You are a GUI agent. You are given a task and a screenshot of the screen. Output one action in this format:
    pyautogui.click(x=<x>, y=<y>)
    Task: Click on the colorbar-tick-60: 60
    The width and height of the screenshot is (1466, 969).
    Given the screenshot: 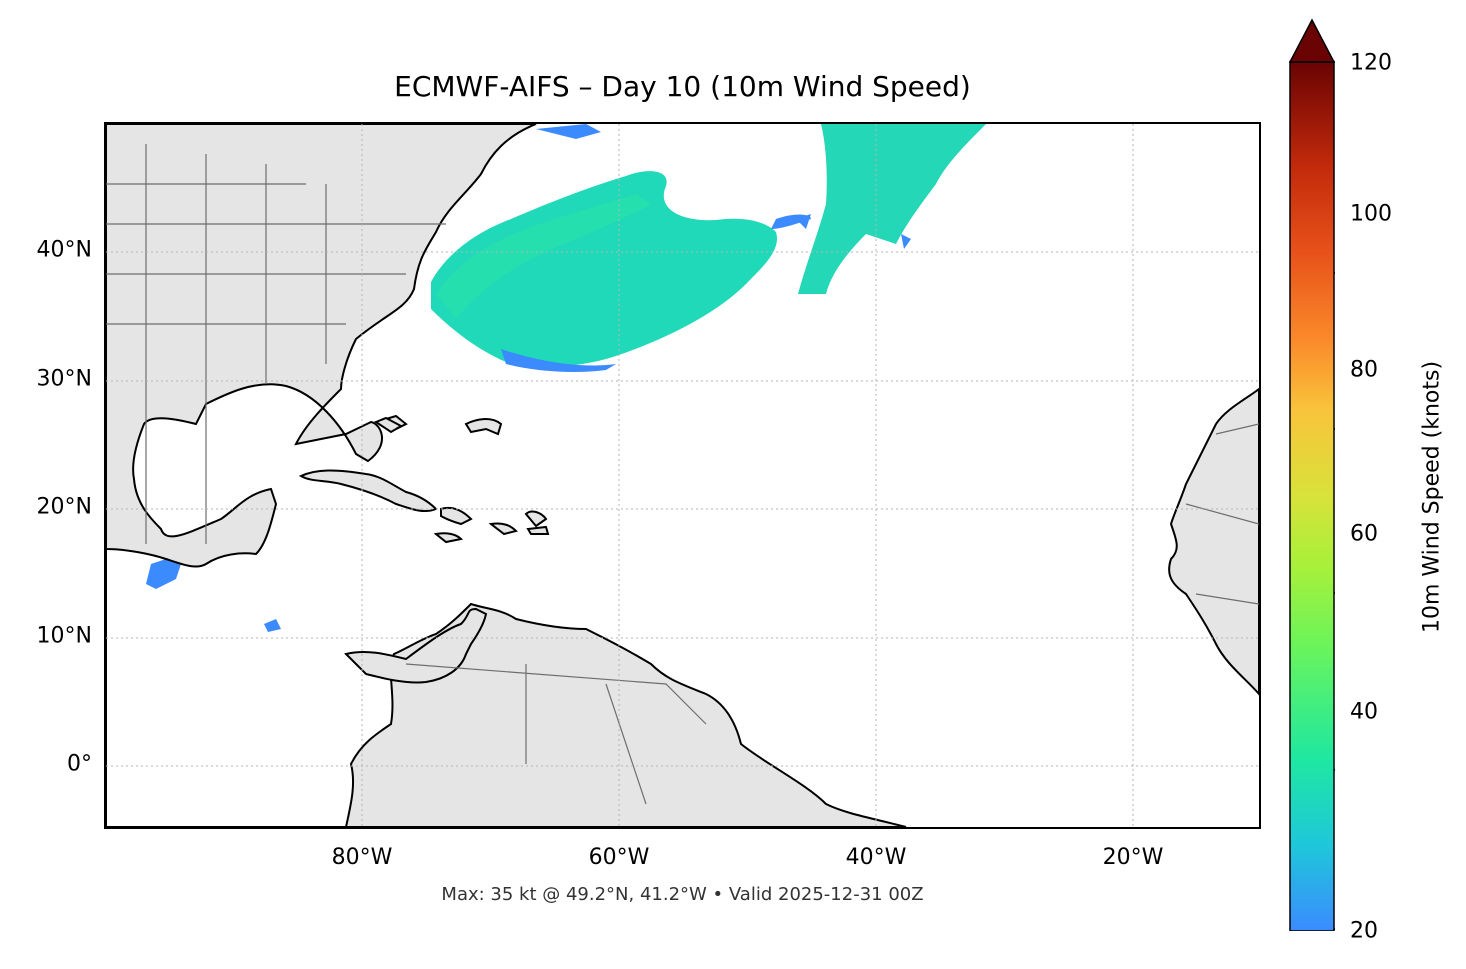 What is the action you would take?
    pyautogui.click(x=1364, y=534)
    